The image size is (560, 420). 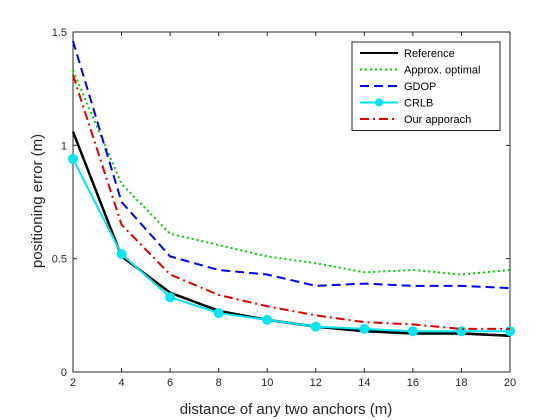 What do you see at coordinates (219, 383) in the screenshot?
I see `x-tick-label: 8` at bounding box center [219, 383].